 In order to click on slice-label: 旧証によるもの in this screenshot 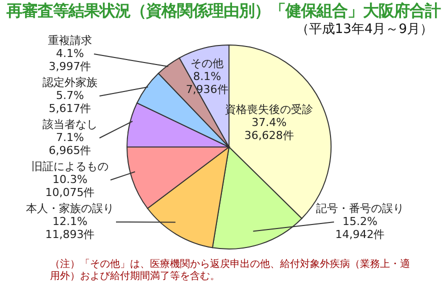, I will do `click(70, 167)`.